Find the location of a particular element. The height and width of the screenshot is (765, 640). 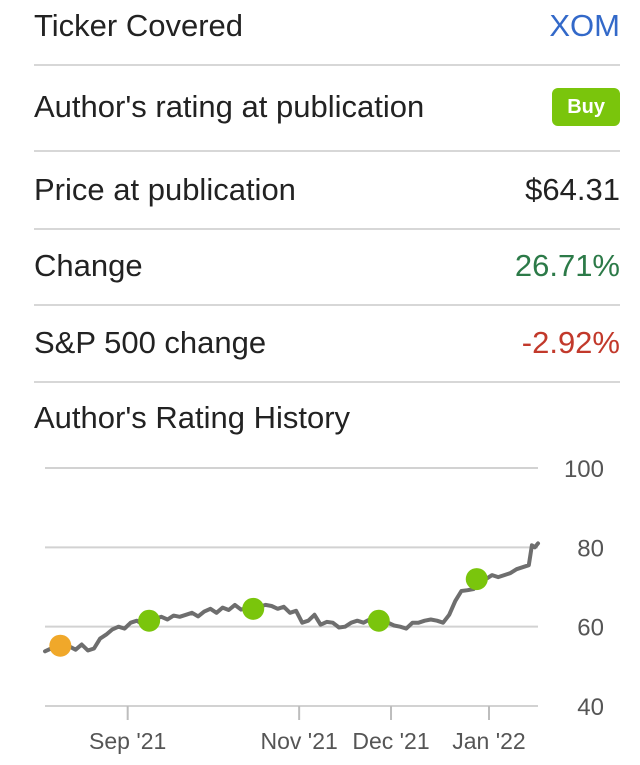

ticker-link: XOM is located at coordinates (584, 25).